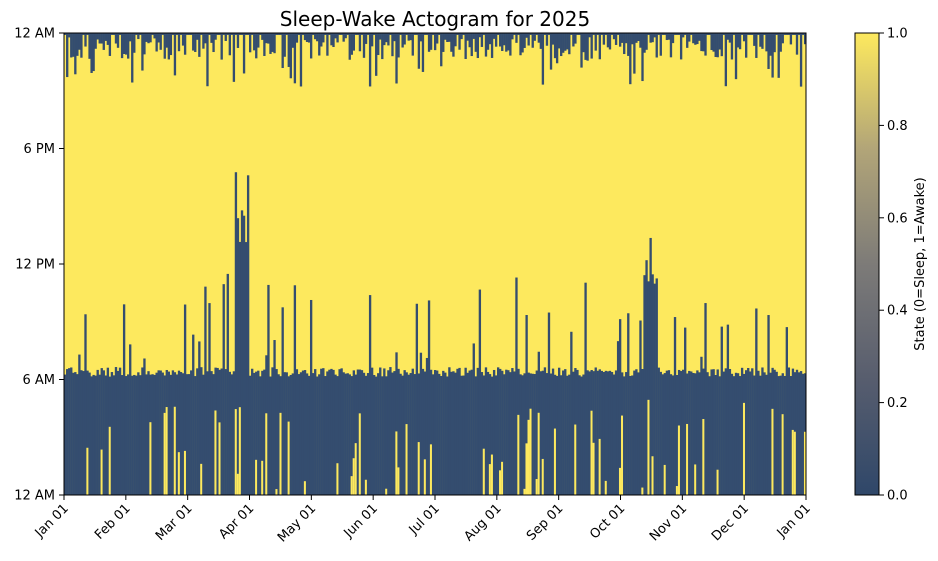 This screenshot has width=938, height=561. What do you see at coordinates (897, 311) in the screenshot?
I see `colorbar-tick-label: 0.4` at bounding box center [897, 311].